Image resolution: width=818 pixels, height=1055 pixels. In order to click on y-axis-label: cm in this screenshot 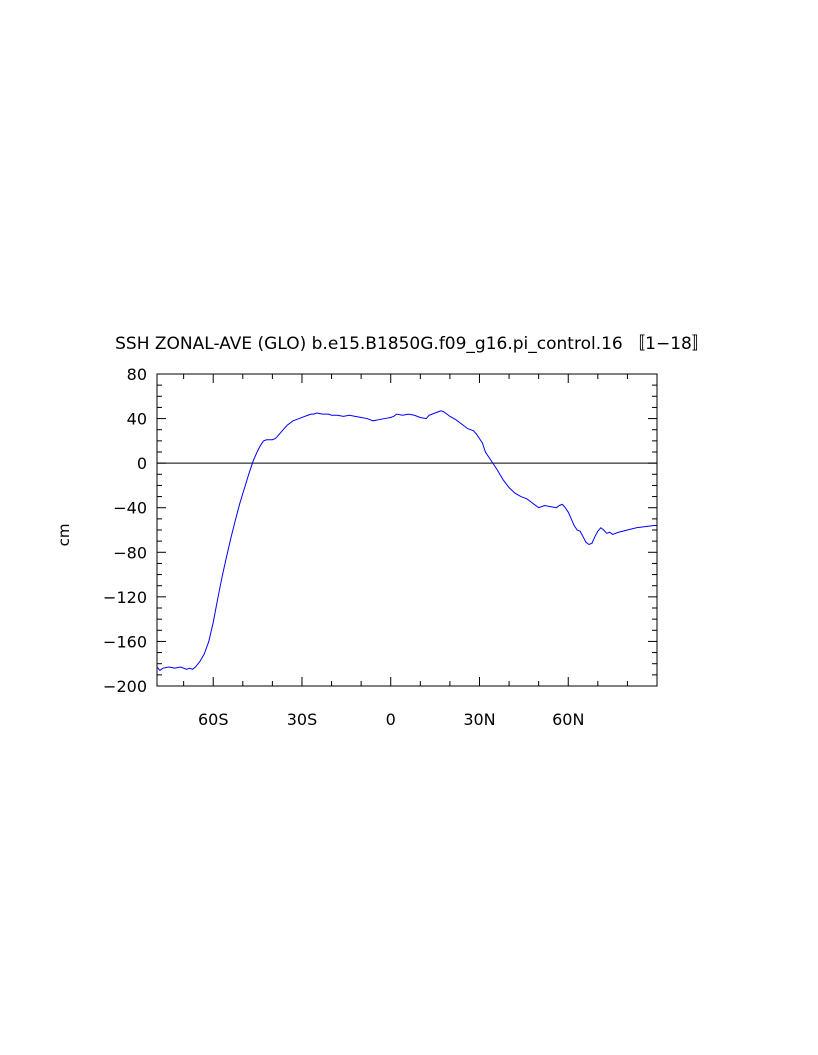, I will do `click(64, 535)`.